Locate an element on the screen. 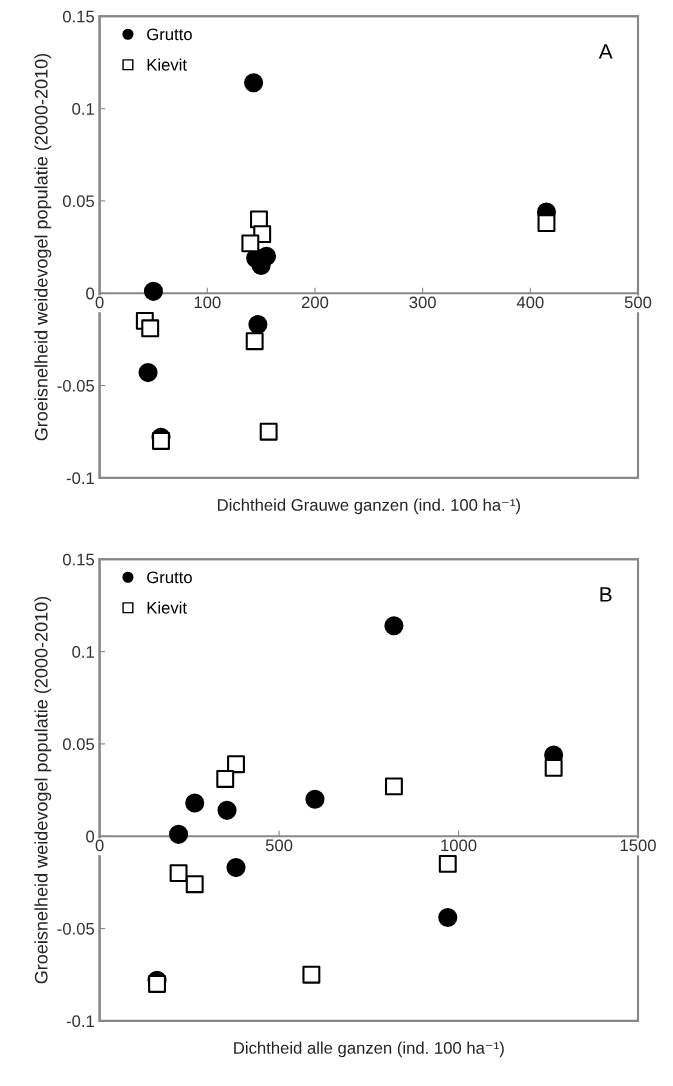 This screenshot has width=673, height=1086. x-axis-title: Dichtheid alle ganzen (ind. 100 ha⁻¹) is located at coordinates (369, 1049).